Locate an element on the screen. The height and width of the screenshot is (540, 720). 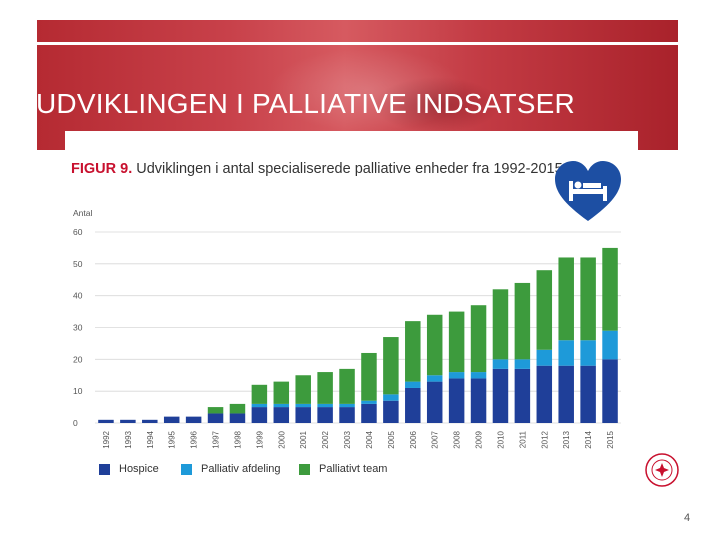
bar-2013-hospice is located at coordinates (566, 394).